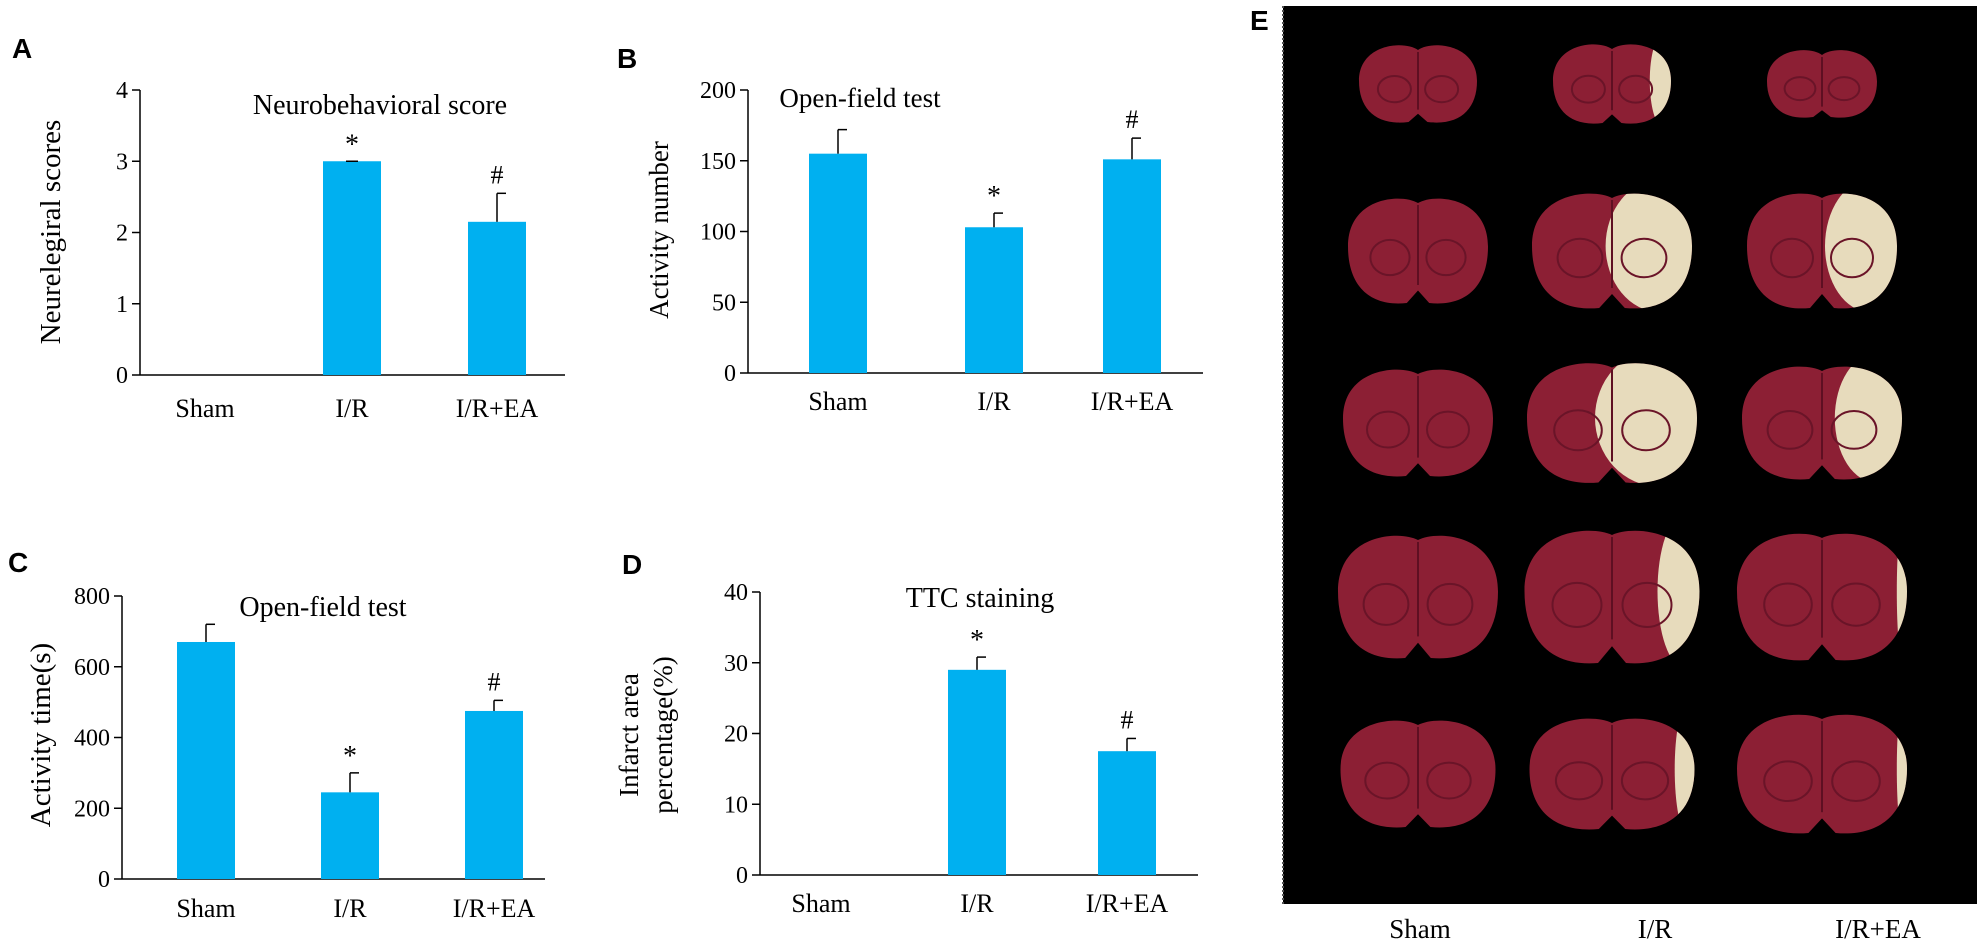  Describe the element at coordinates (122, 162) in the screenshot. I see `y-tick-label: 3` at that location.